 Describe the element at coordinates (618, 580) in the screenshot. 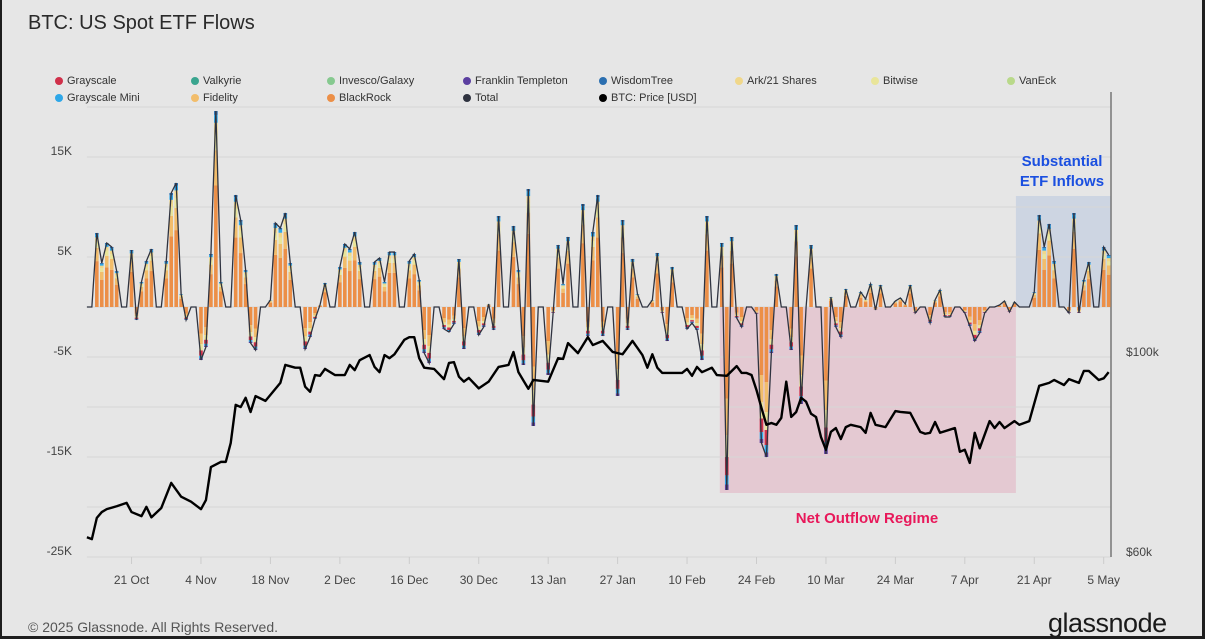

I see `x-tick-label: 27 Jan` at that location.